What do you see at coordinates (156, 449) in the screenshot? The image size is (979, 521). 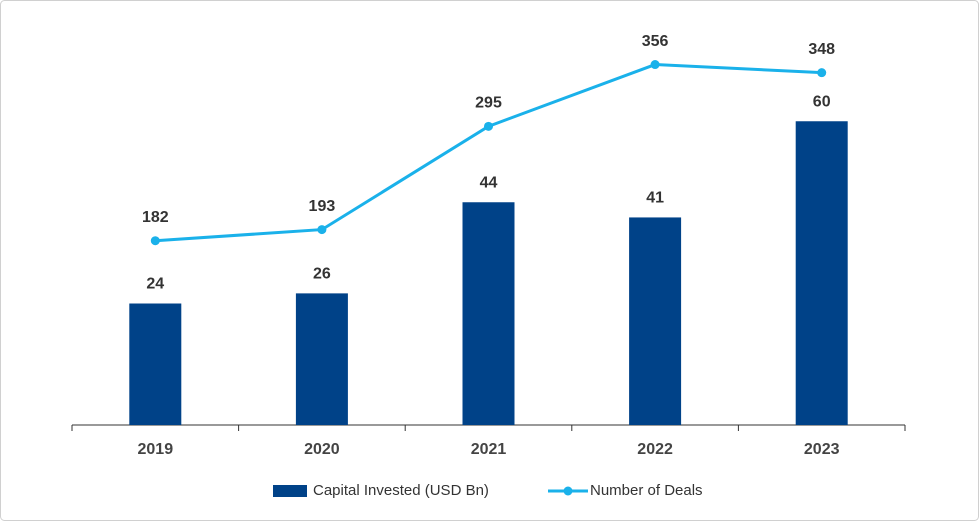 I see `x-tick-label: 2019` at bounding box center [156, 449].